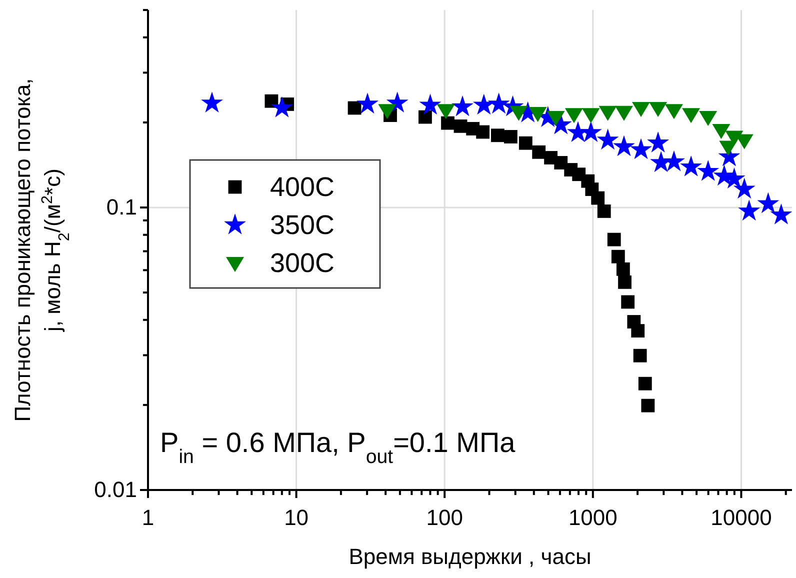 This screenshot has height=578, width=796. Describe the element at coordinates (115, 489) in the screenshot. I see `y-tick-label: 0.01` at that location.